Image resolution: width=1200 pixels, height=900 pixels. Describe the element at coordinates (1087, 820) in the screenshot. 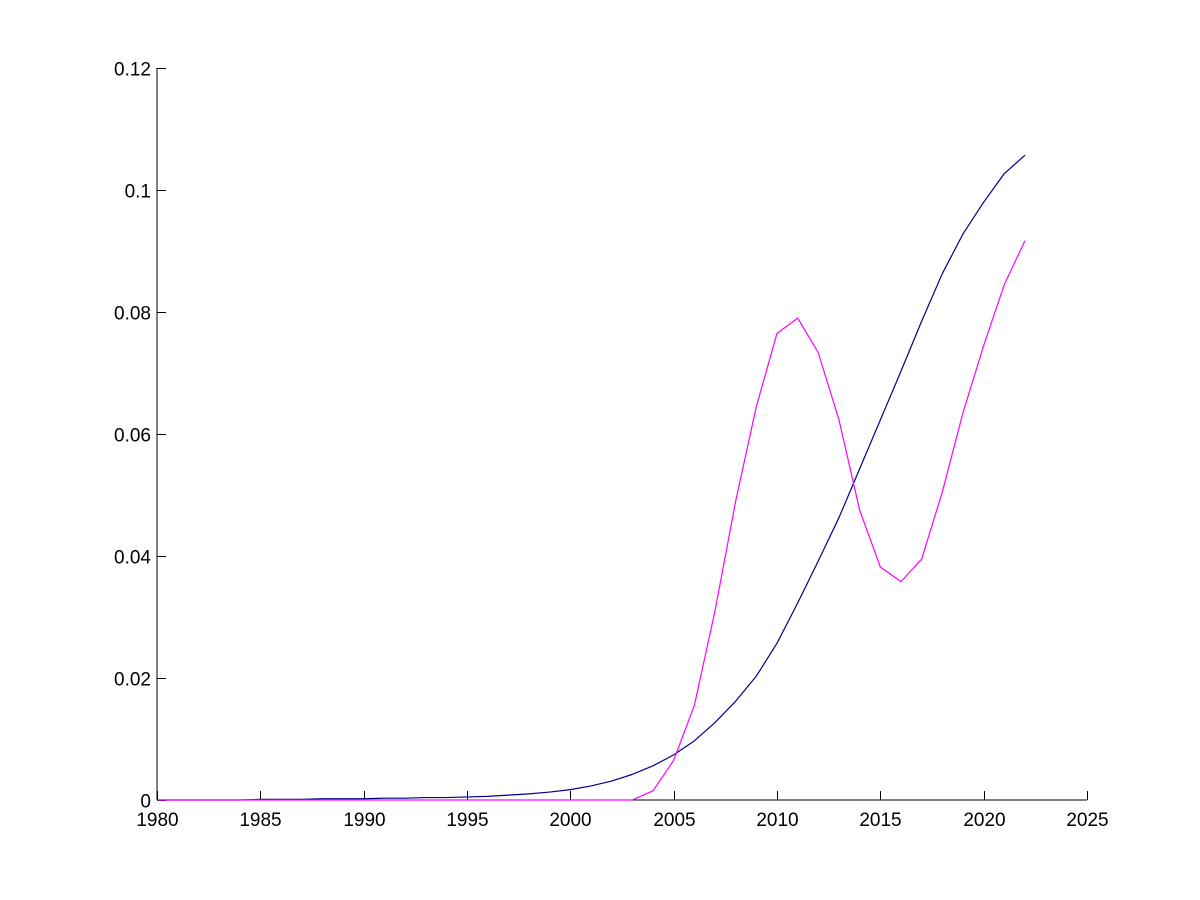

I see `x-tick-label: 2025` at that location.